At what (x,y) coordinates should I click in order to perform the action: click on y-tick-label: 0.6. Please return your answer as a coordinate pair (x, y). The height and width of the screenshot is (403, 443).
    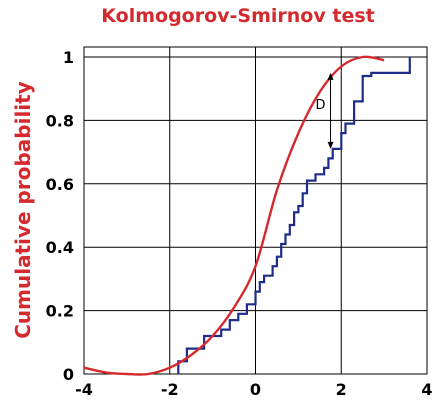
    Looking at the image, I should click on (60, 184).